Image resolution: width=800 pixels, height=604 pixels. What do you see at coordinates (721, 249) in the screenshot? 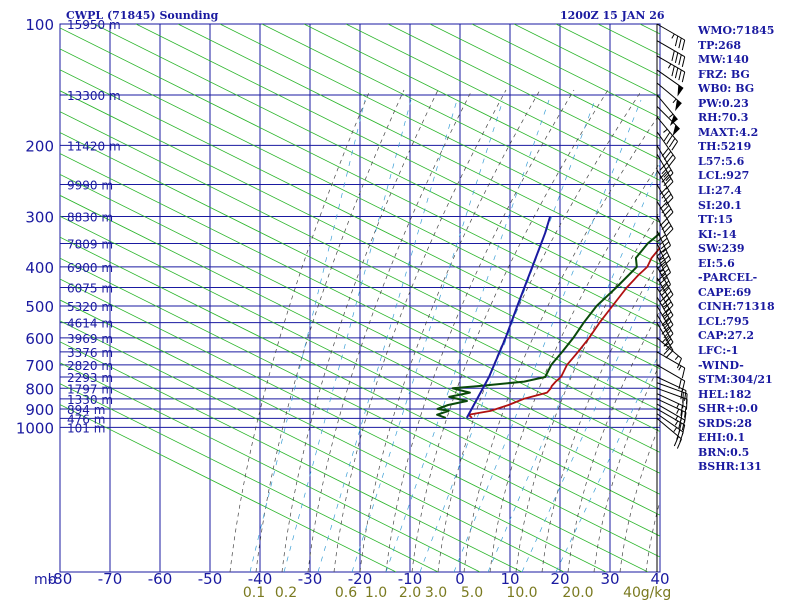
I see `sounding-index-item: SW:239` at bounding box center [721, 249].